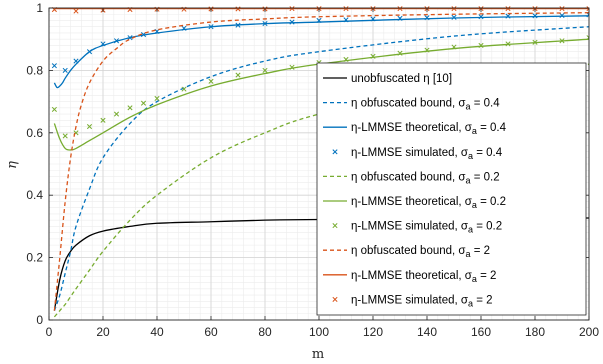  Describe the element at coordinates (589, 332) in the screenshot. I see `x-tick-label: 200` at that location.